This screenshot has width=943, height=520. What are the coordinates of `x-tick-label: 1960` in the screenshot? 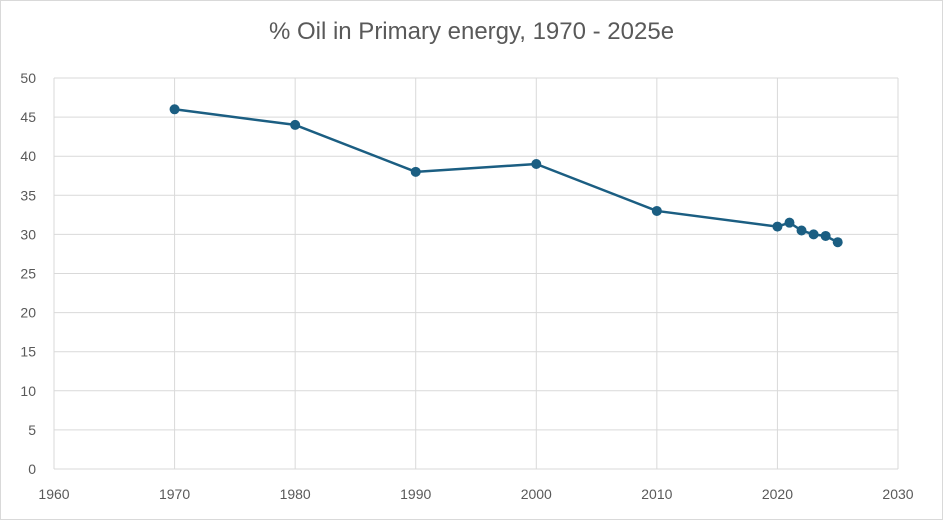 It's located at (53, 494).